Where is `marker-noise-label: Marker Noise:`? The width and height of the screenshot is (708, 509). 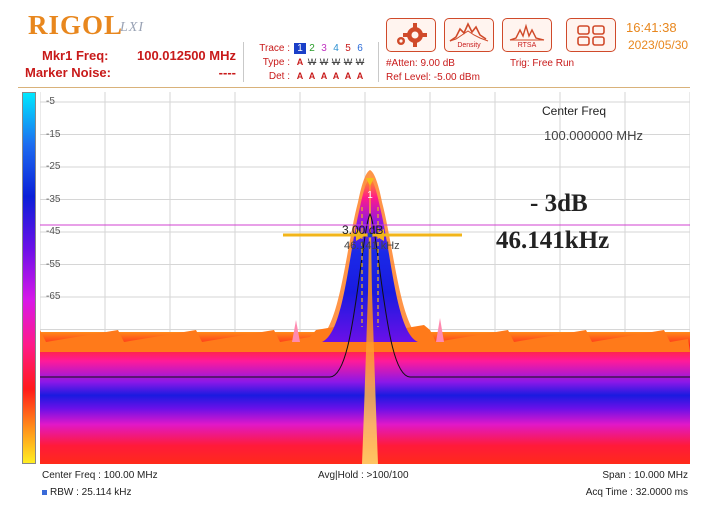
marker-noise-label: Marker Noise: is located at coordinates (68, 72).